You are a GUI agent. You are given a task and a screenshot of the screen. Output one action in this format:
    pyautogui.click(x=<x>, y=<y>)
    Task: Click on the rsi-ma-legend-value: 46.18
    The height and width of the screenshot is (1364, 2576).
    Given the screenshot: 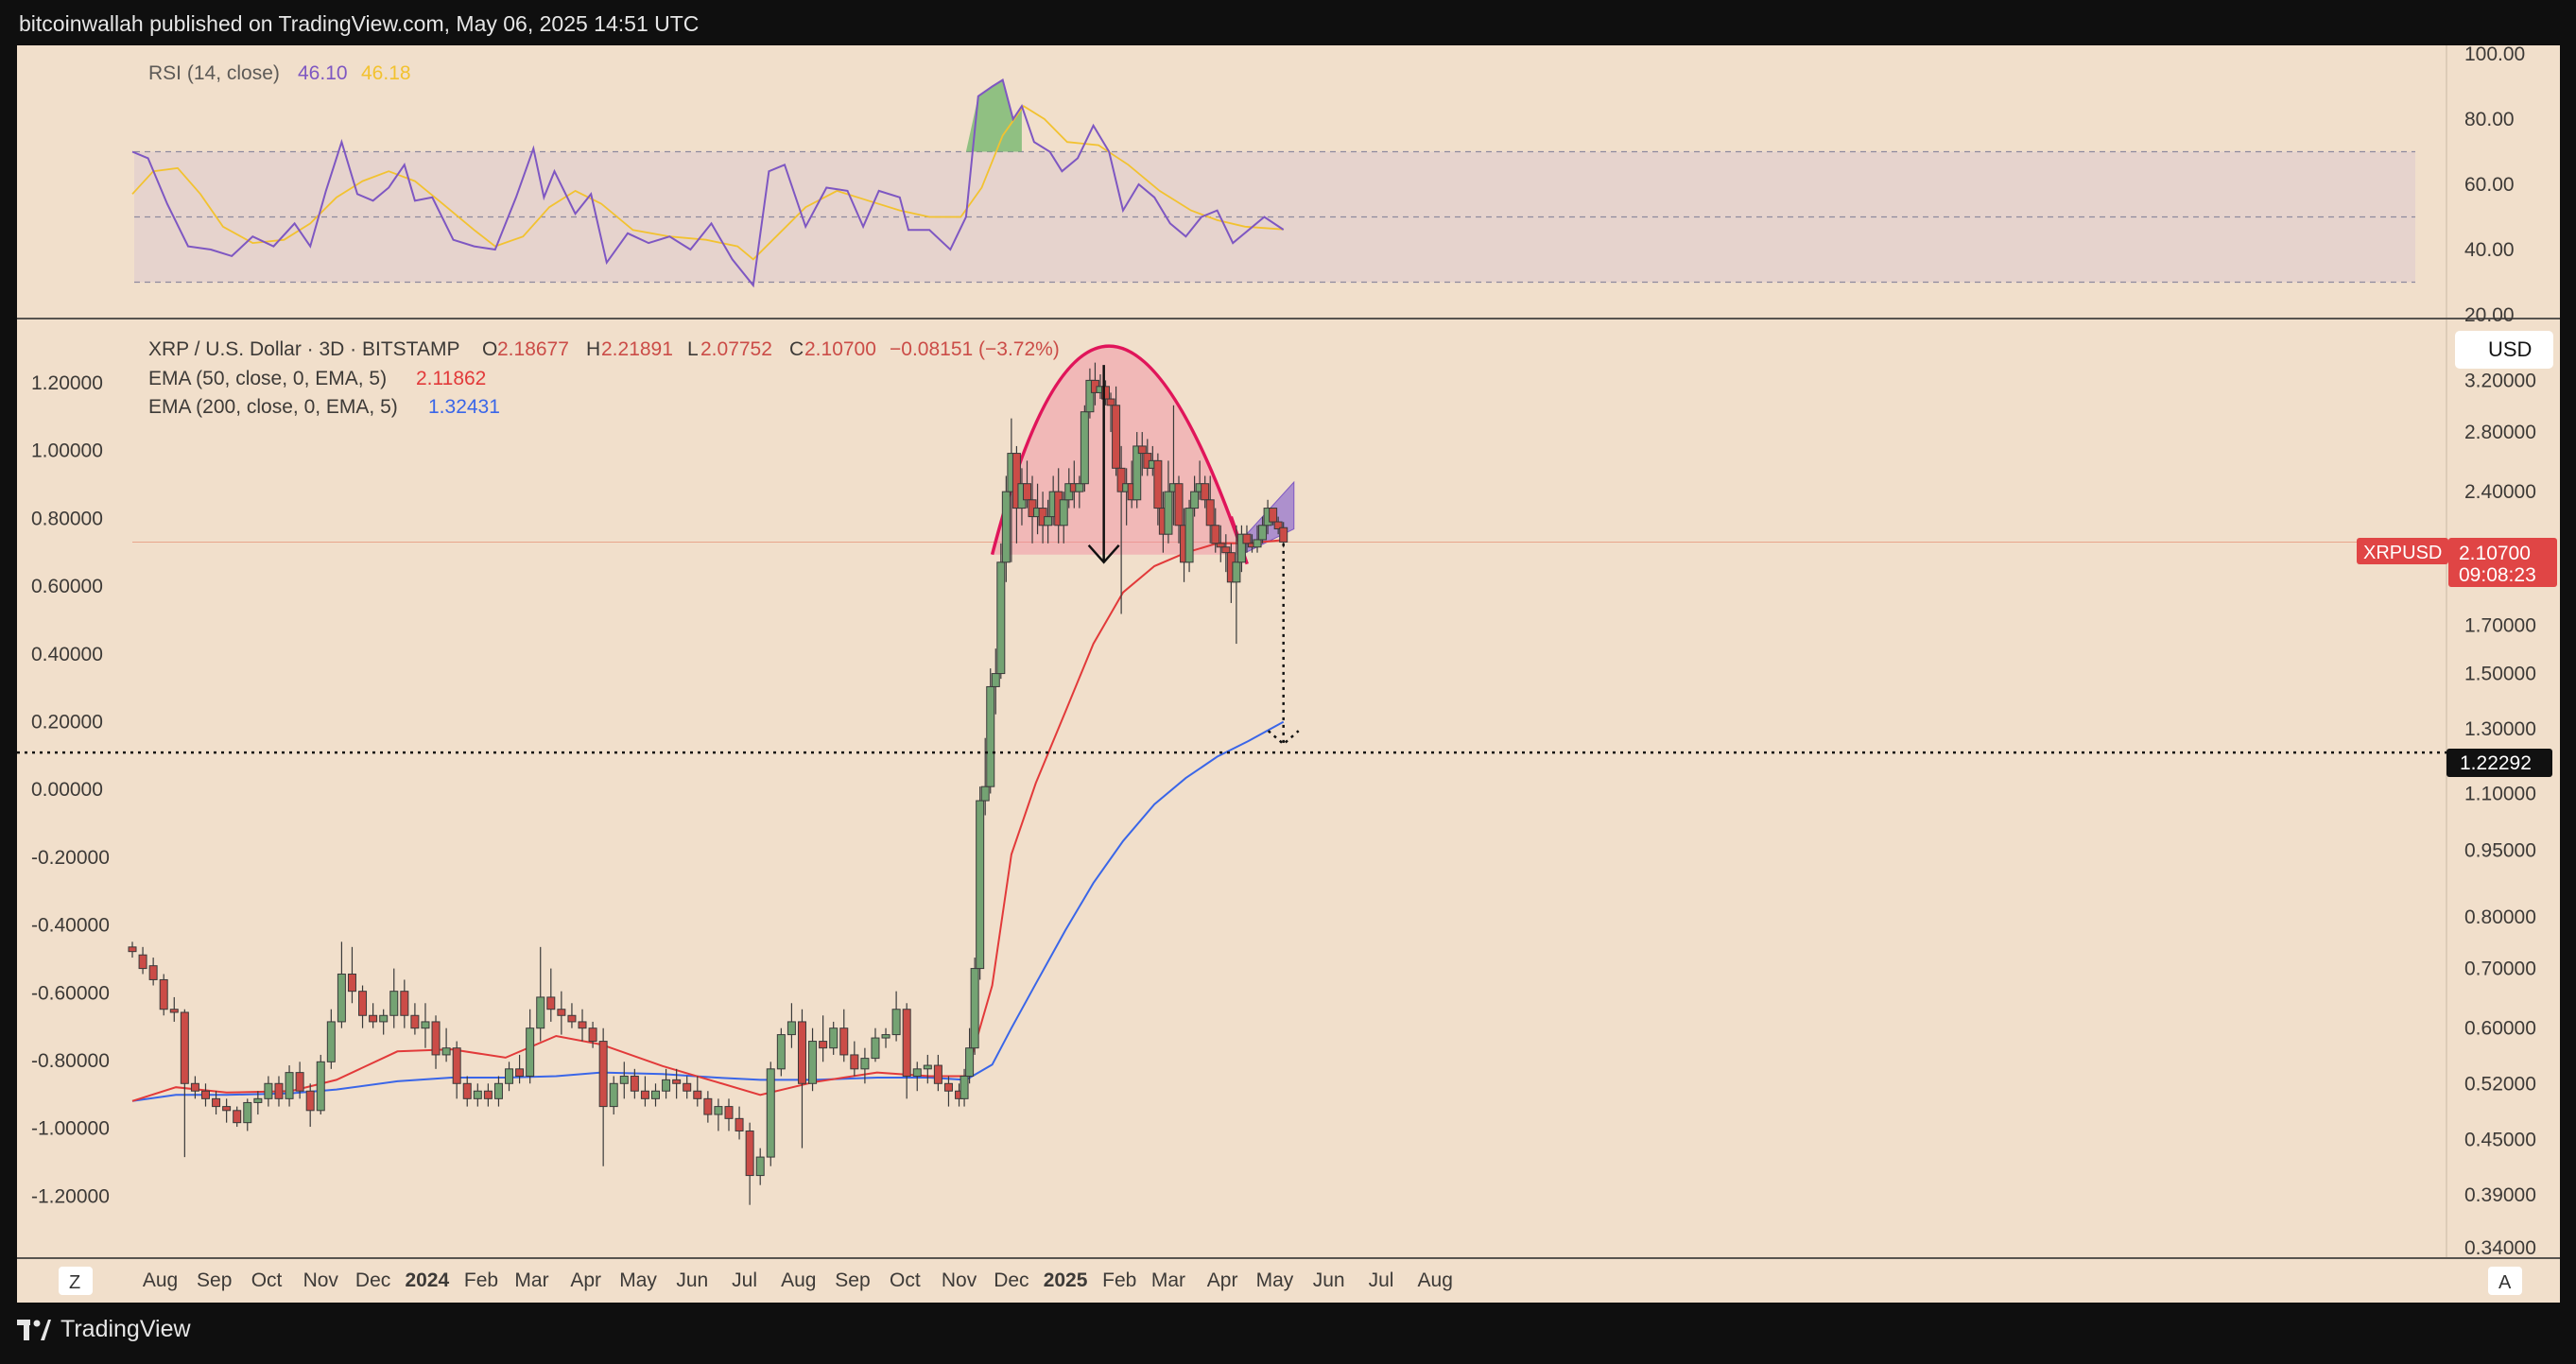 What is the action you would take?
    pyautogui.click(x=386, y=73)
    